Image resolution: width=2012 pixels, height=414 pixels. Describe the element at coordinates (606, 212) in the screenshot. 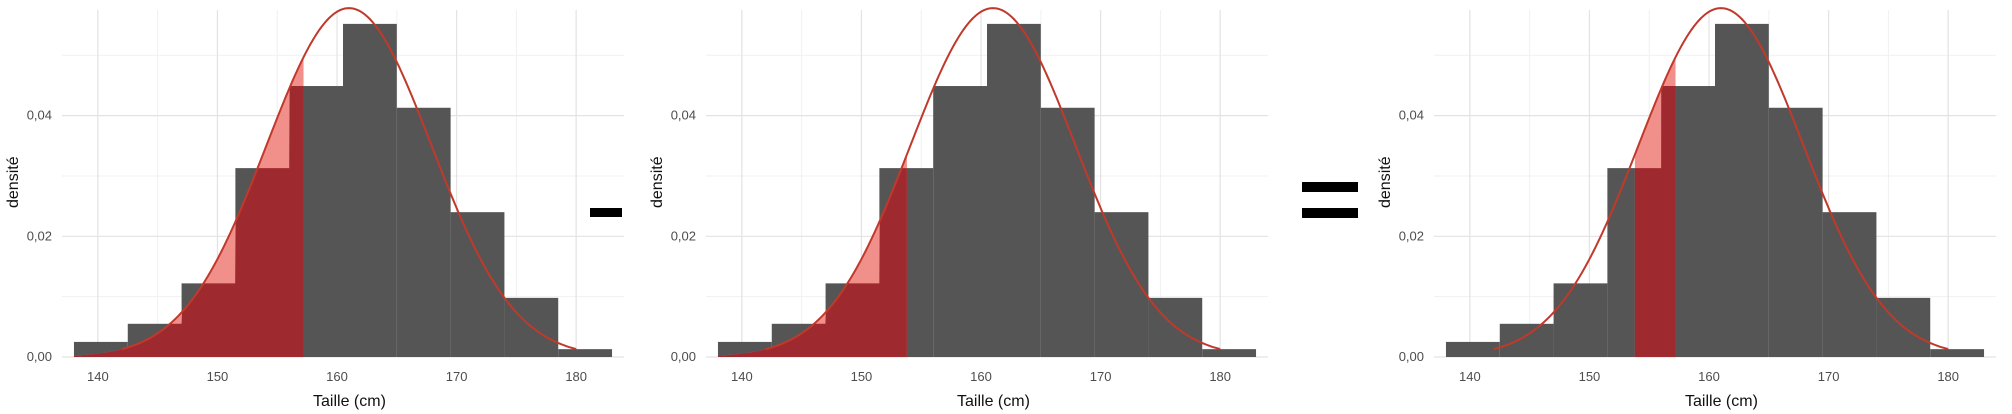

I see `minus-operator` at that location.